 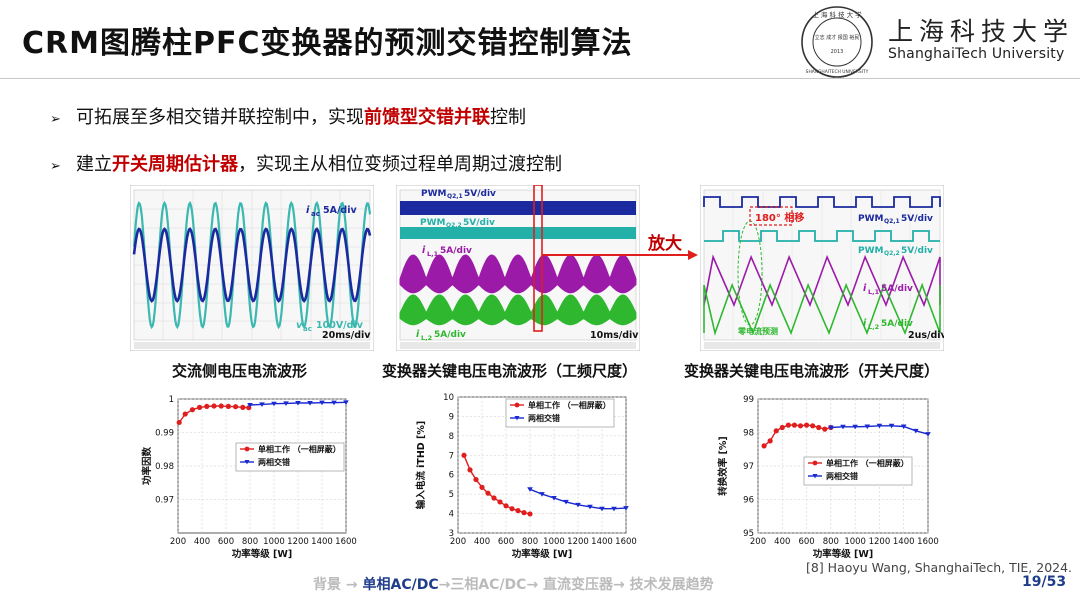 What do you see at coordinates (842, 476) in the screenshot?
I see `legend-label: 两相交错` at bounding box center [842, 476].